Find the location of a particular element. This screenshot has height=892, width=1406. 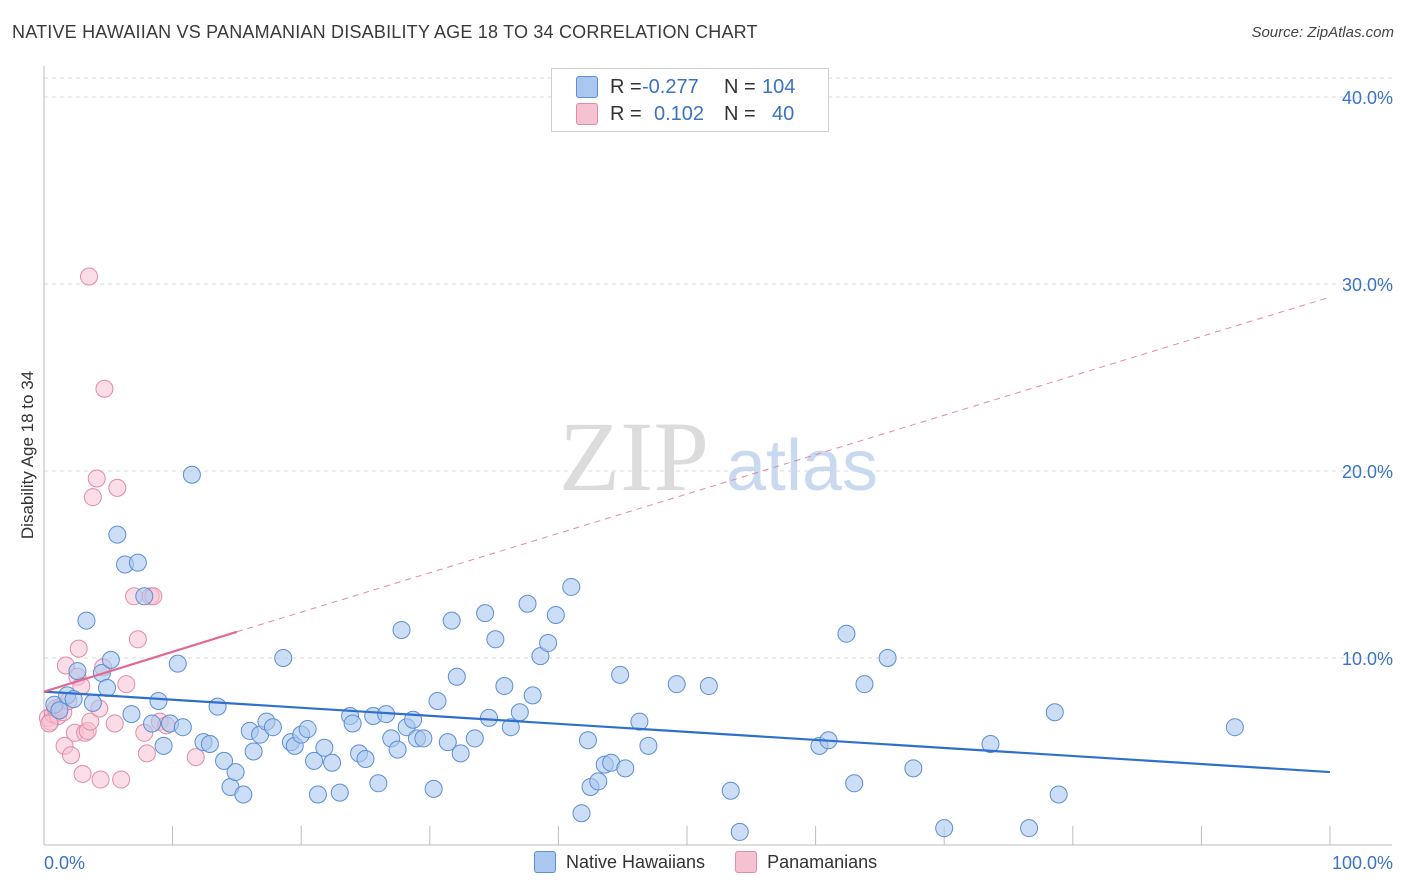

legend-r-value: -0.277 is located at coordinates (670, 86).